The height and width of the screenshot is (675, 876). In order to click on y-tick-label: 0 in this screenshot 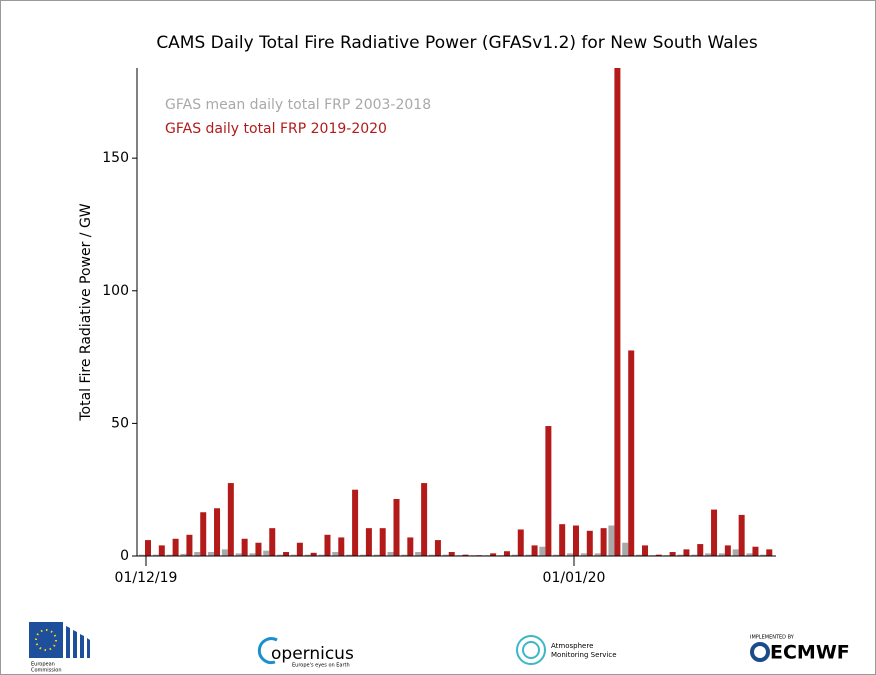, I will do `click(124, 556)`.